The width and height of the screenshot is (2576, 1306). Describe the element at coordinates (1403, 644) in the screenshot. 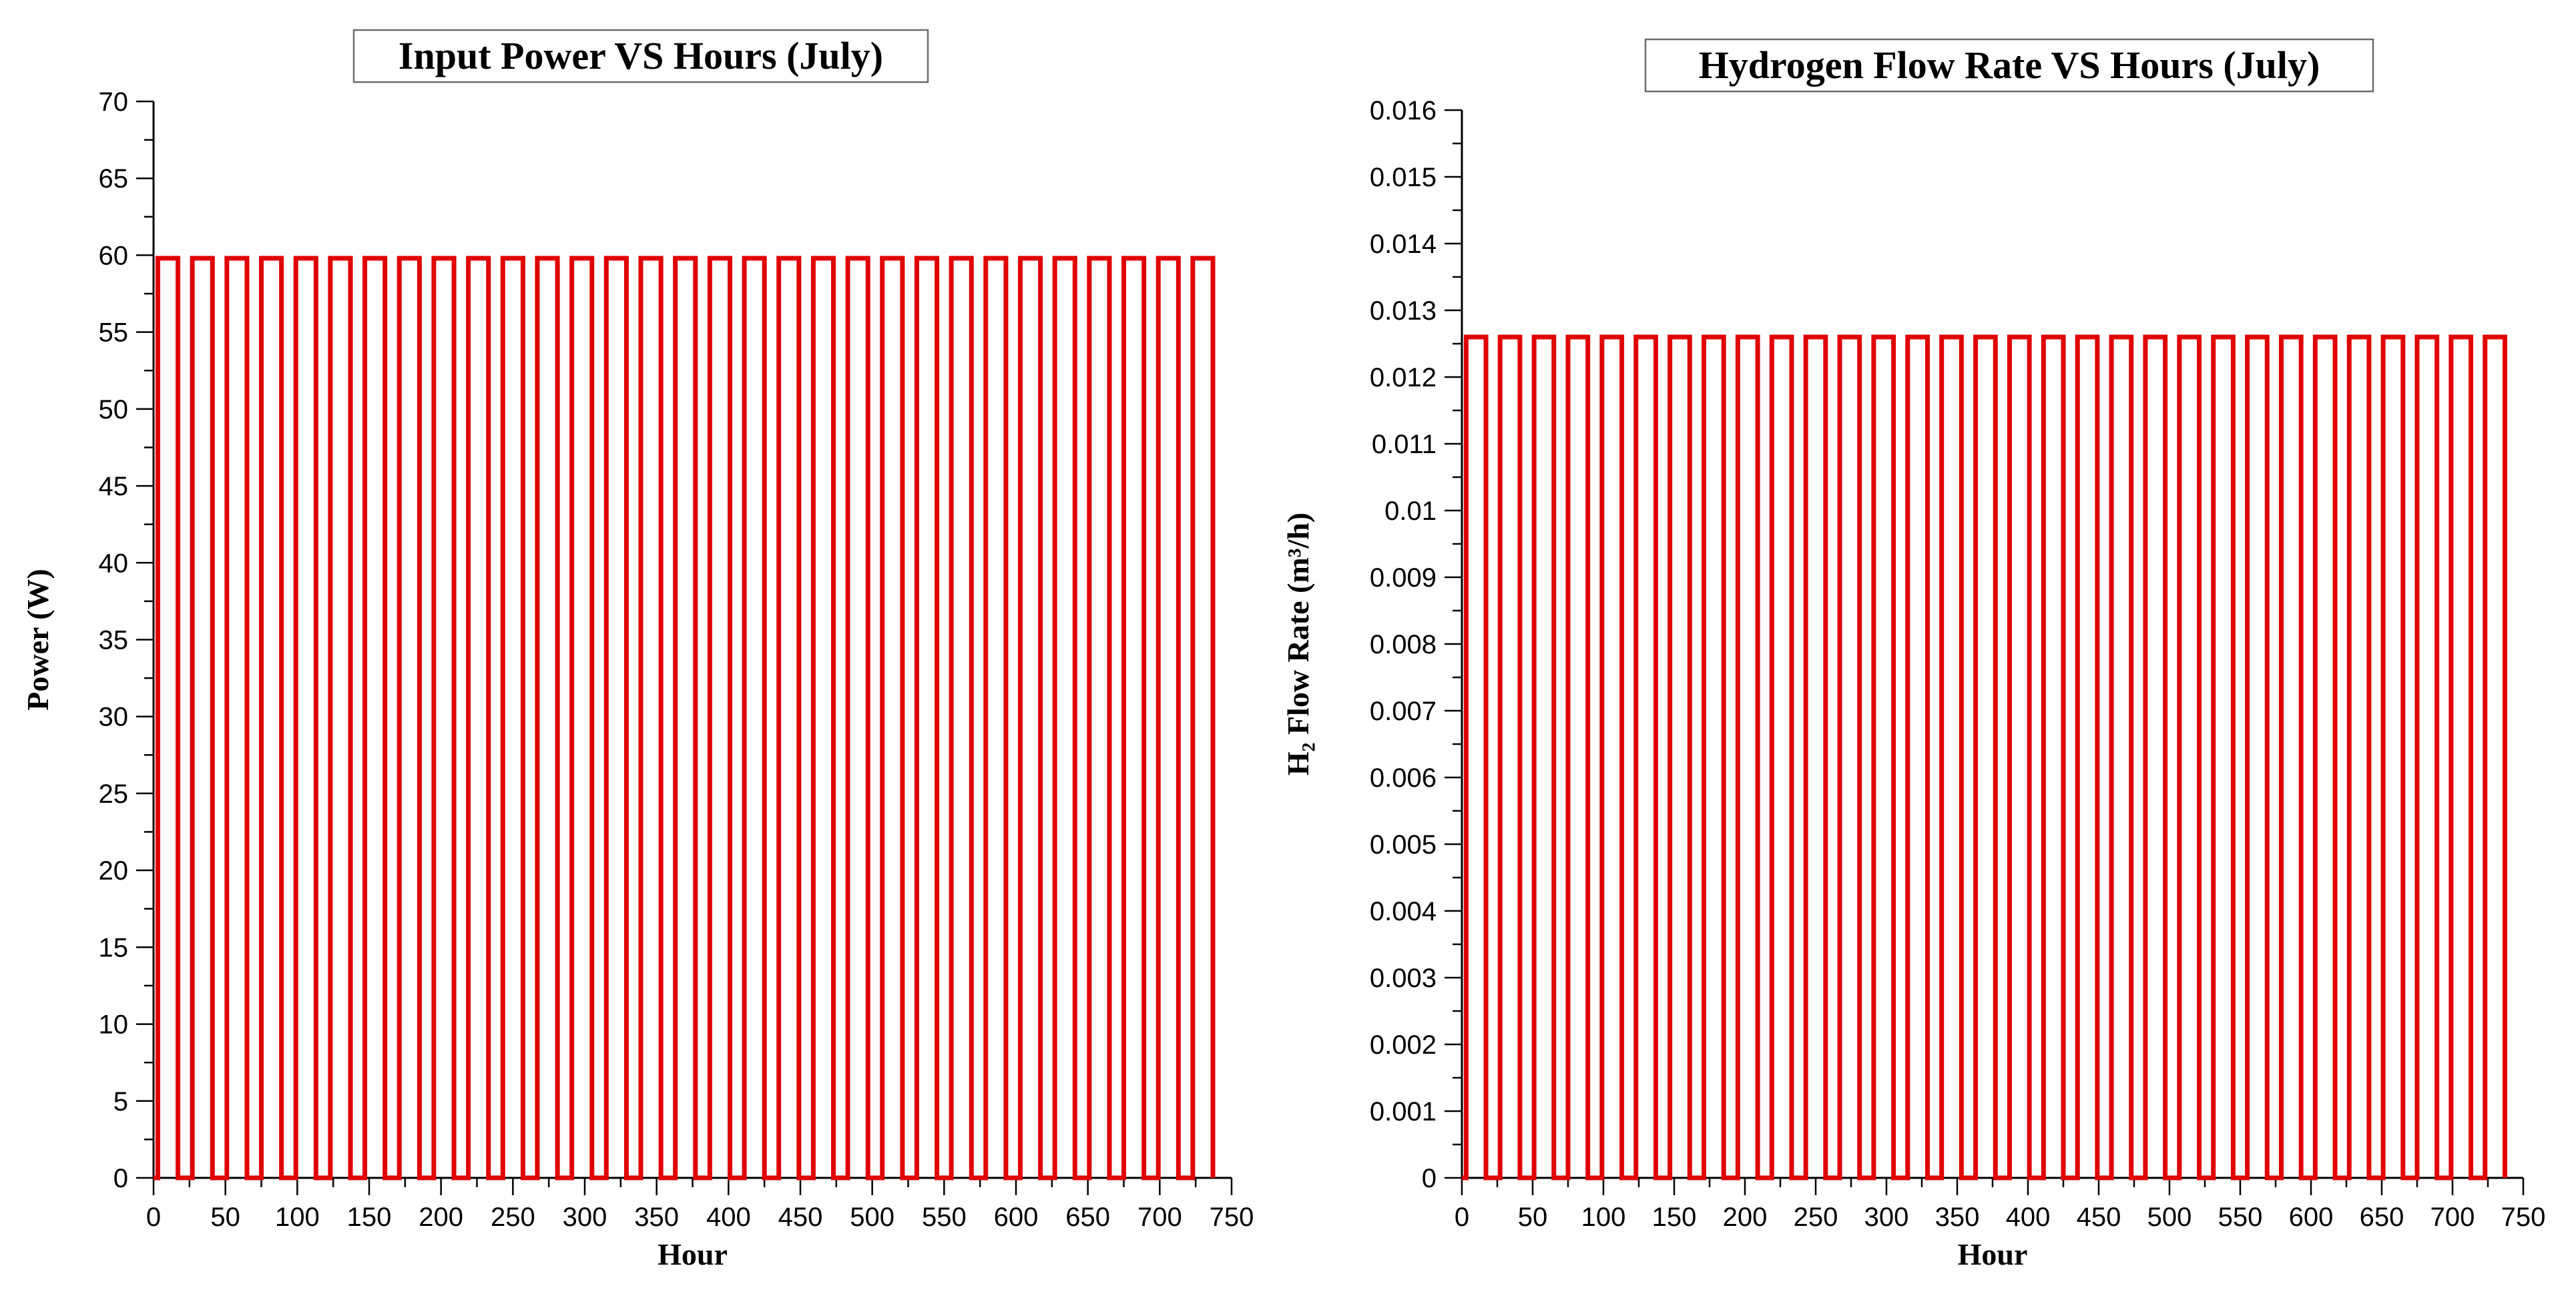

I see `y-tick-label: 0.008` at that location.